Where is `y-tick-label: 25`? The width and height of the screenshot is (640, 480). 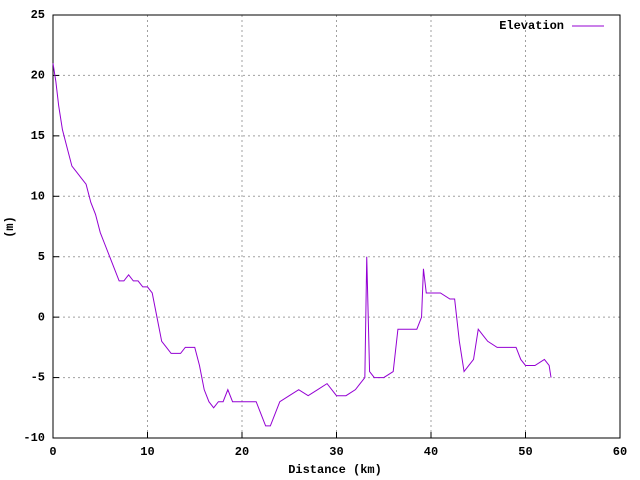
y-tick-label: 25 is located at coordinates (38, 15).